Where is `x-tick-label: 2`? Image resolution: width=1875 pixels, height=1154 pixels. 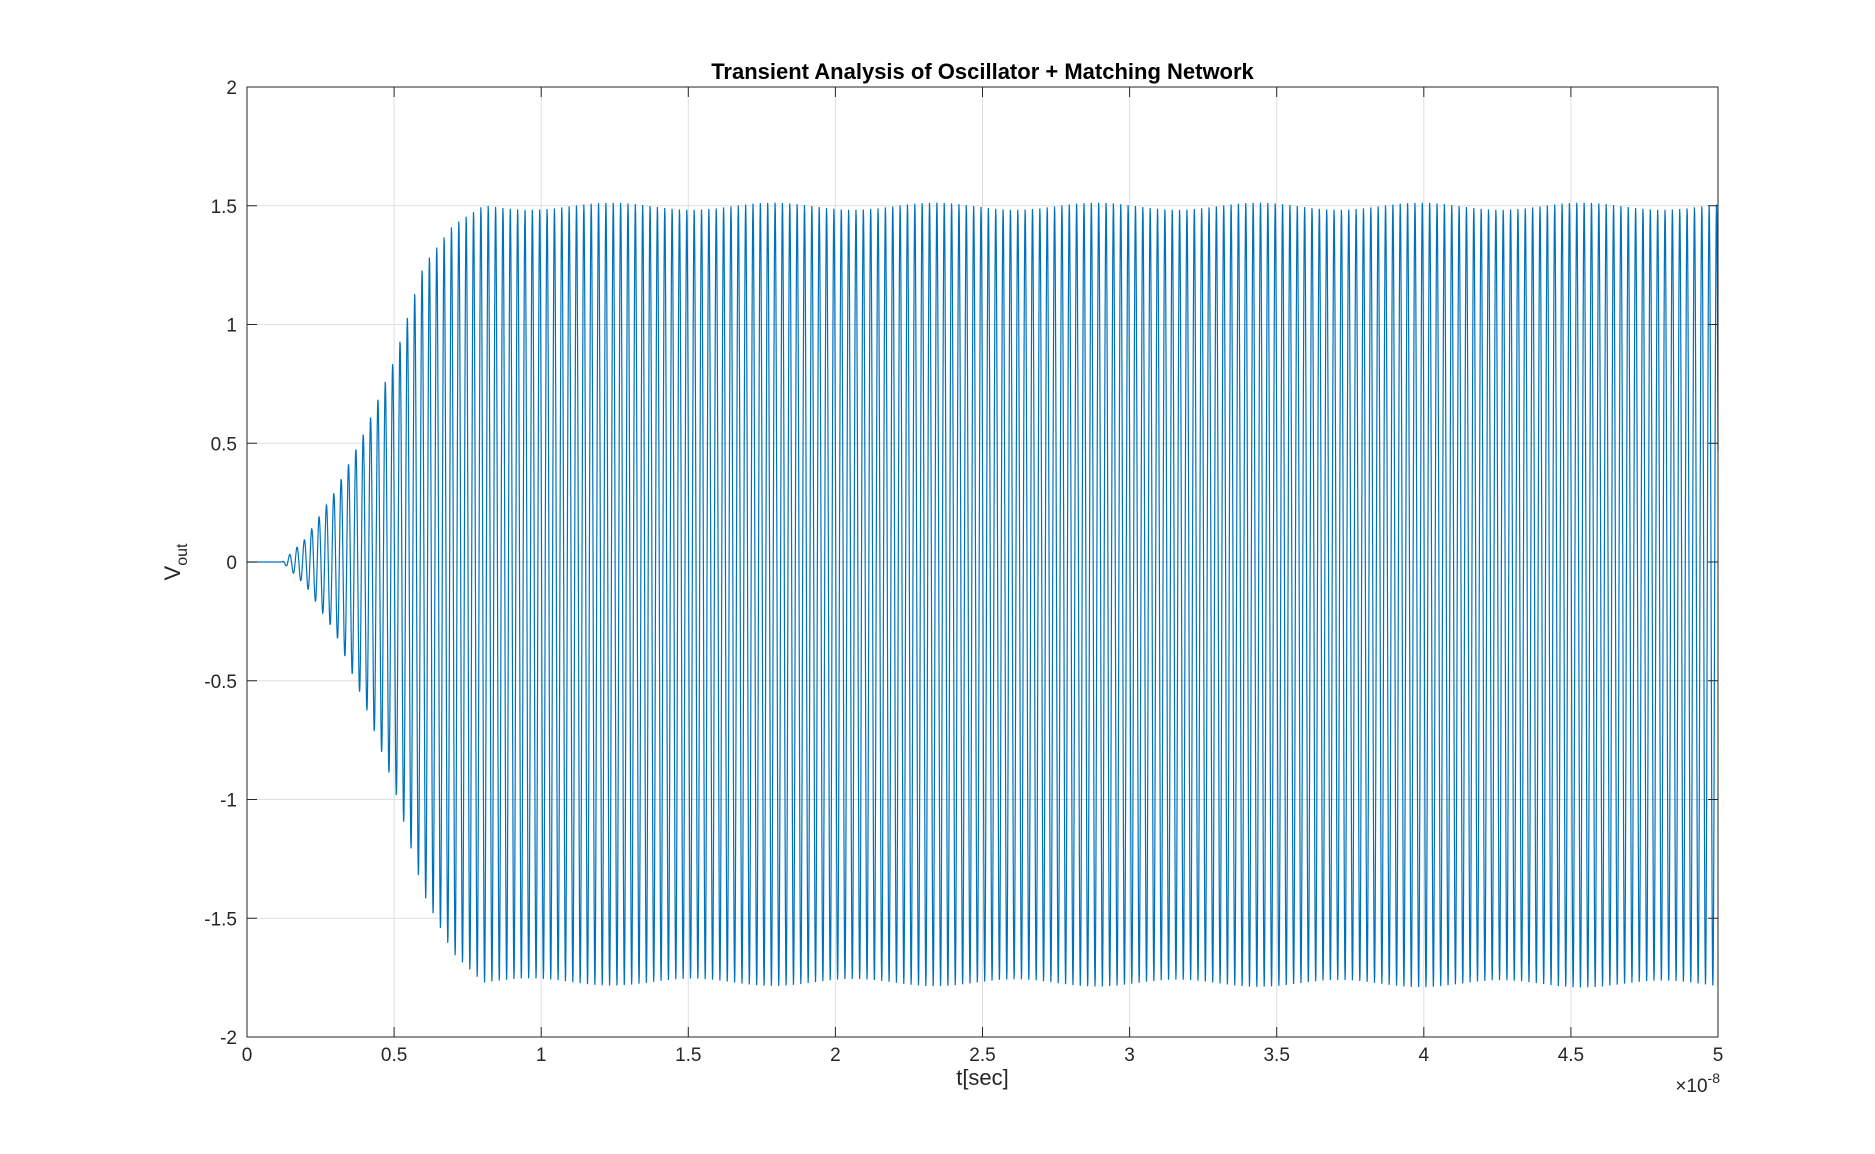
x-tick-label: 2 is located at coordinates (835, 1055).